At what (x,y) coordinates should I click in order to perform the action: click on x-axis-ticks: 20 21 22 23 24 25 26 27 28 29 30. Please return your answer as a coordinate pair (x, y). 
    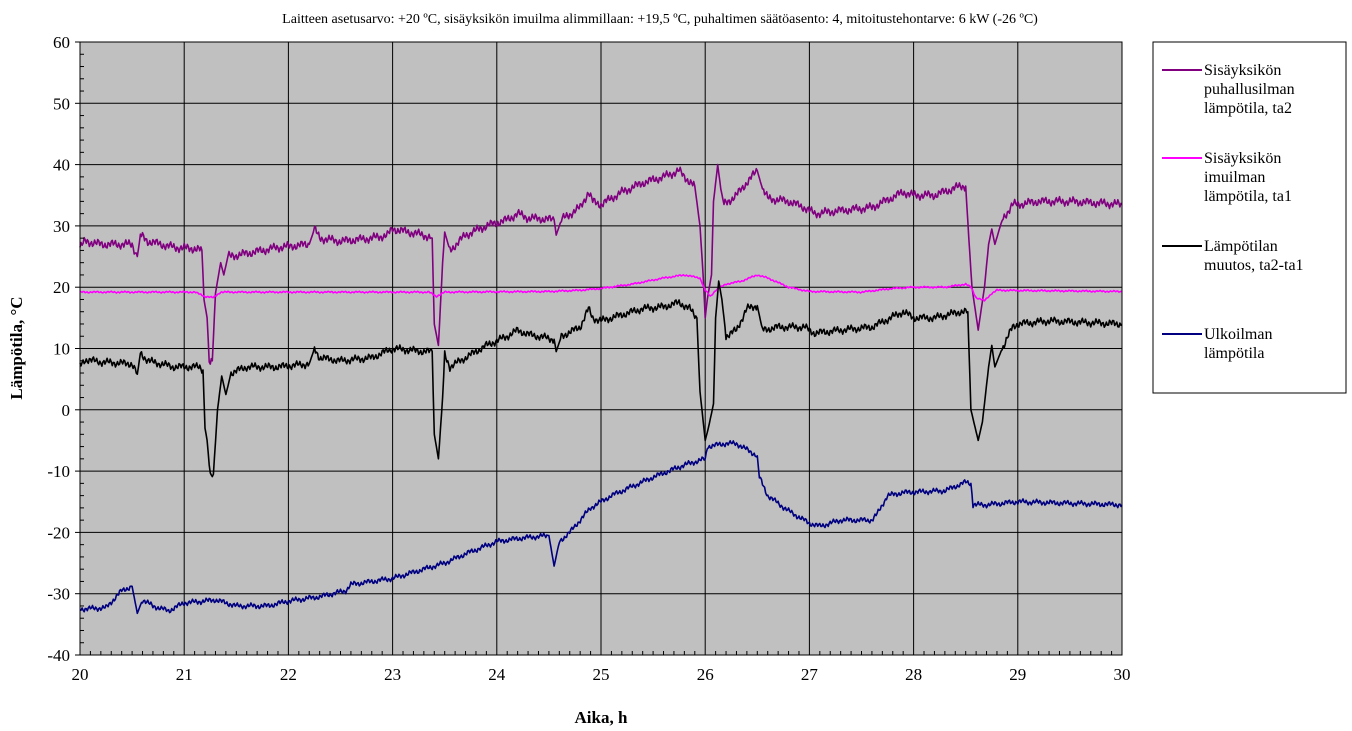
    Looking at the image, I should click on (601, 667).